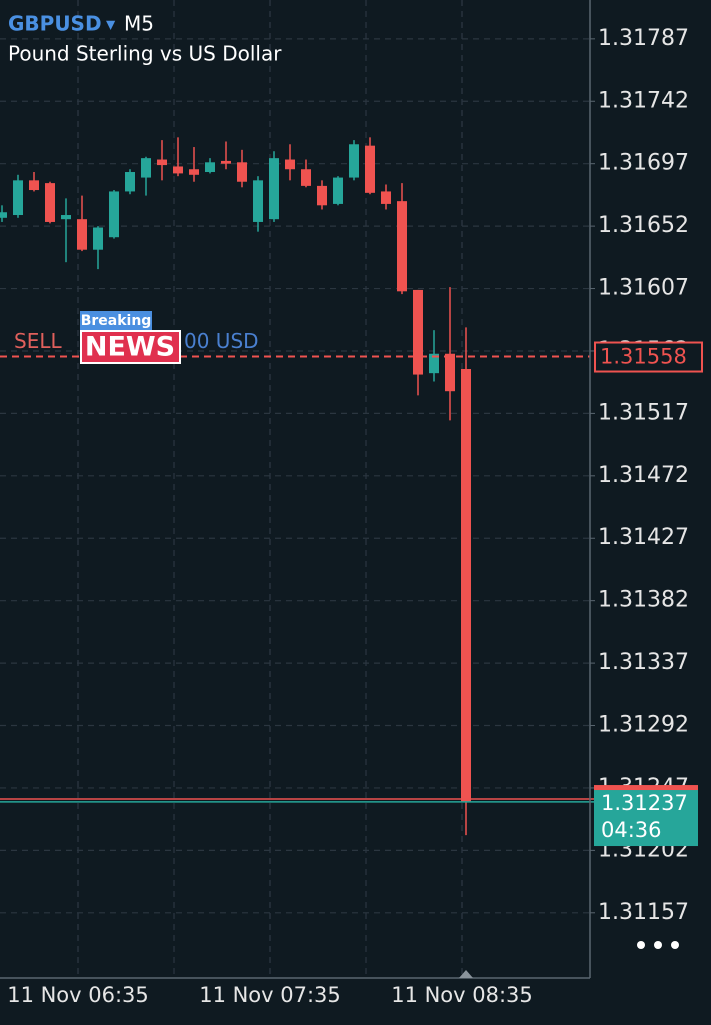 This screenshot has width=711, height=1025. Describe the element at coordinates (145, 54) in the screenshot. I see `chart-title: Pound Sterling vs US Dollar` at that location.